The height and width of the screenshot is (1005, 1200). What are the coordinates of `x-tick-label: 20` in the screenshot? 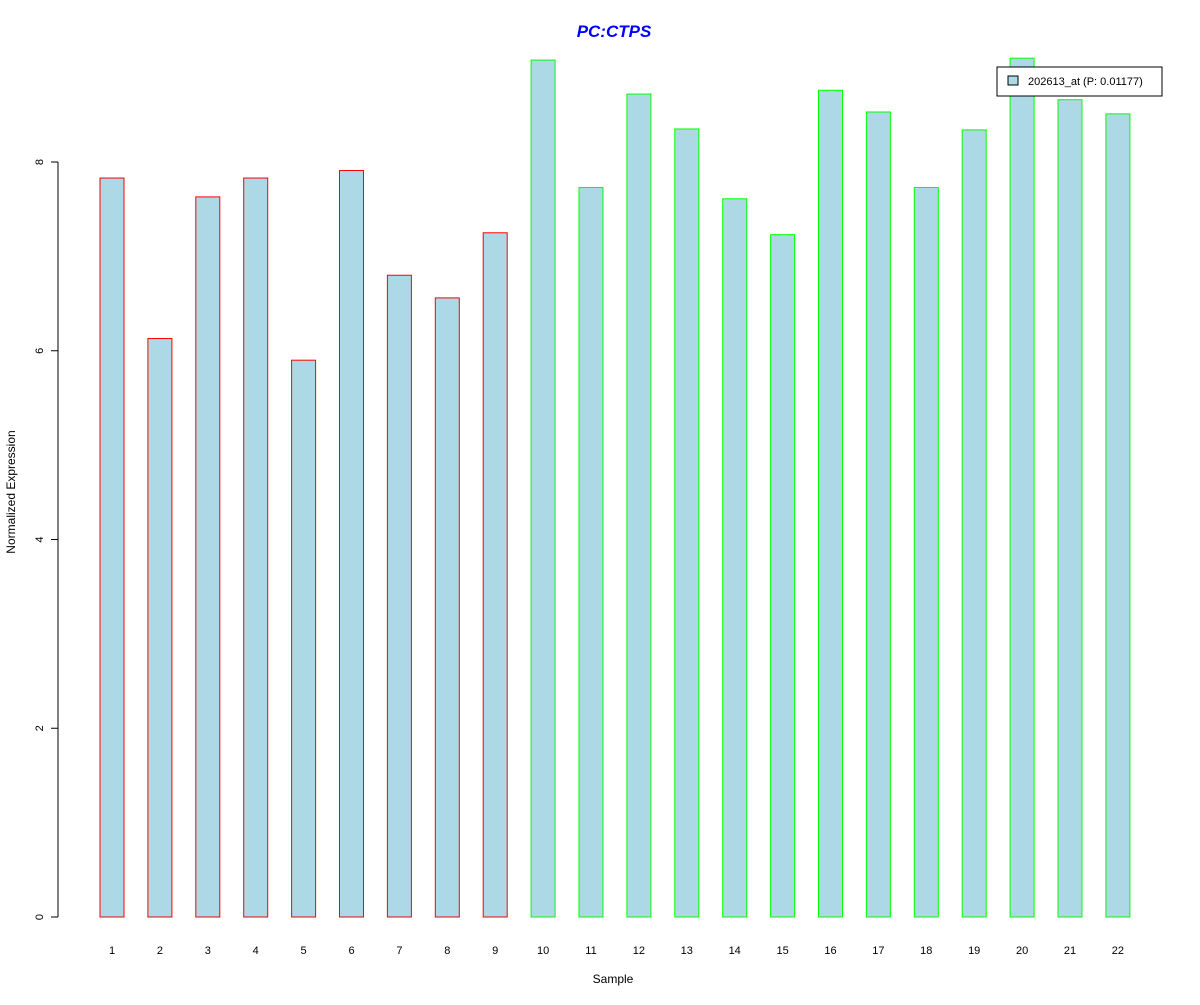 It's located at (1022, 951).